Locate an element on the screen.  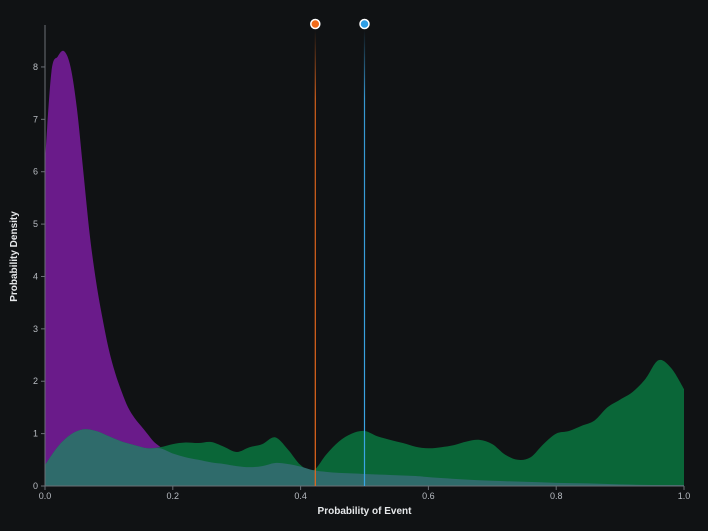
x-tick-label: 0.6 is located at coordinates (428, 496).